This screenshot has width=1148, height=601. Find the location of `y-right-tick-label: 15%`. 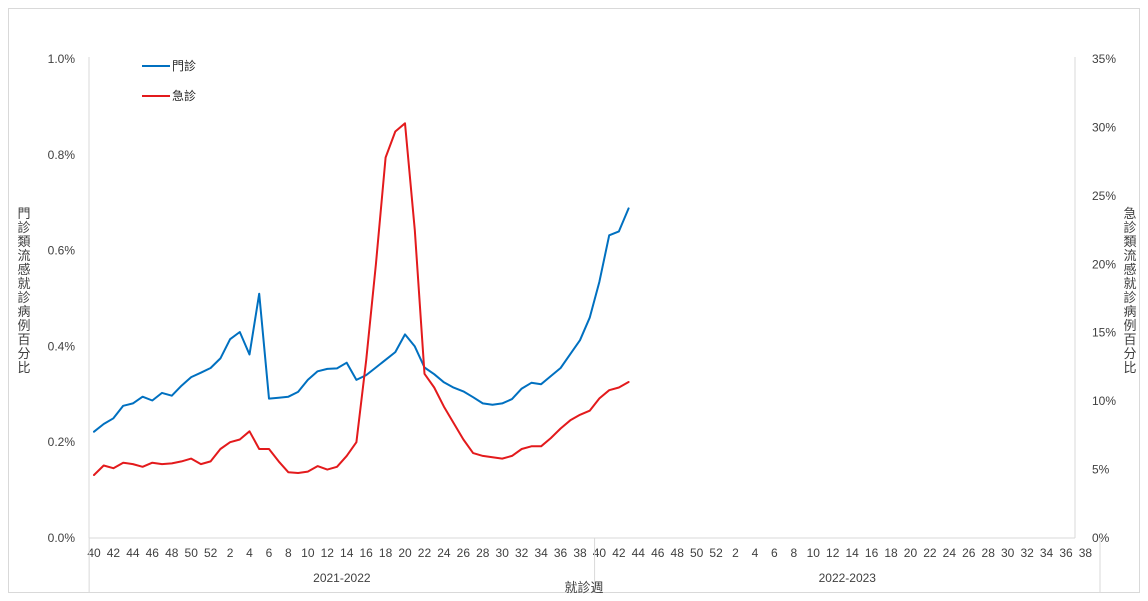

y-right-tick-label: 15% is located at coordinates (1104, 333).